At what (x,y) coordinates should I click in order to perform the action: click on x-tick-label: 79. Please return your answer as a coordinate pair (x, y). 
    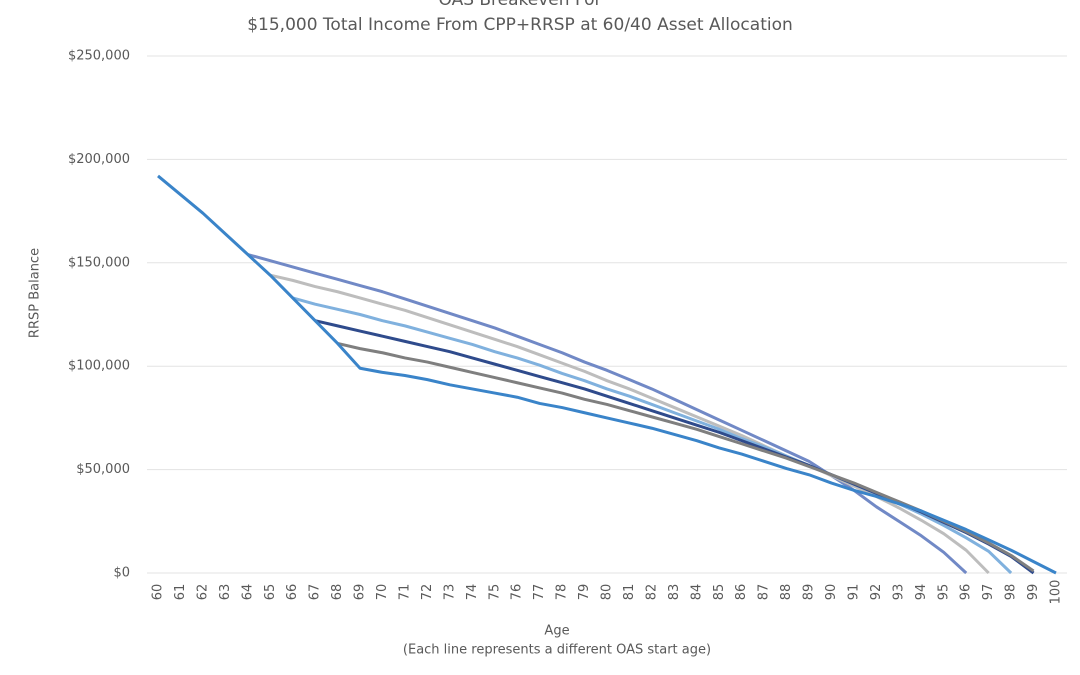
    Looking at the image, I should click on (584, 592).